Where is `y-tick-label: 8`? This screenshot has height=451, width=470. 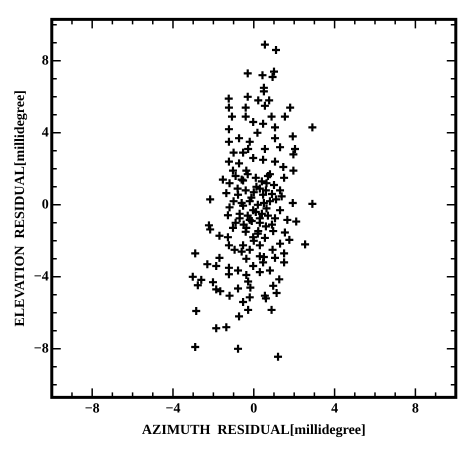
y-tick-label: 8 is located at coordinates (45, 60).